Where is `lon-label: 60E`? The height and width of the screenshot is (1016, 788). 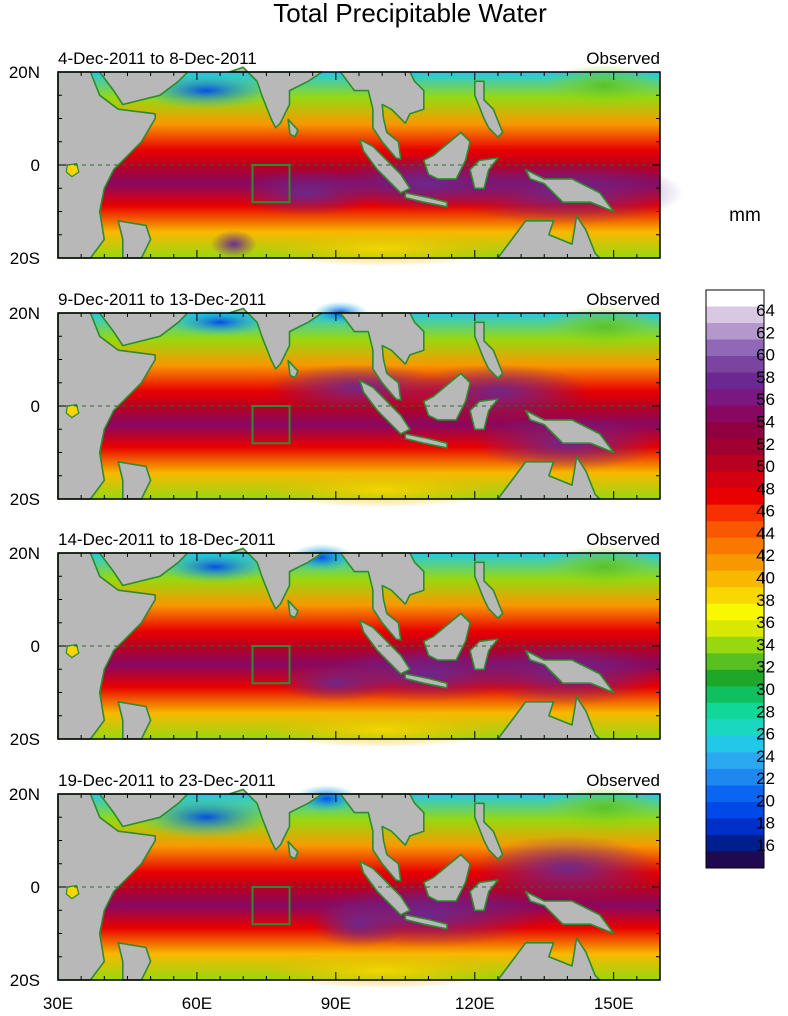 lon-label: 60E is located at coordinates (197, 1003).